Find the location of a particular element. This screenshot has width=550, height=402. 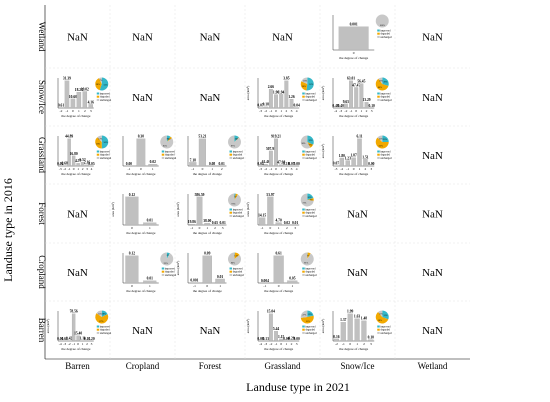

bar-value-label: 38.00 is located at coordinates (207, 221).